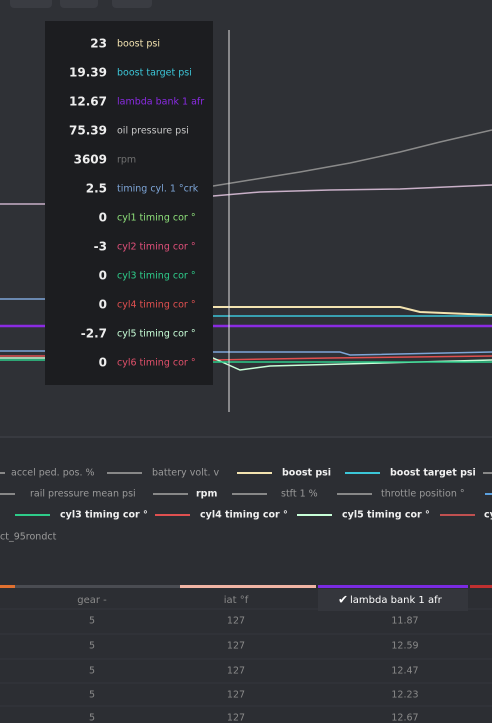 Image resolution: width=492 pixels, height=723 pixels. I want to click on tooltip-value: -3, so click(100, 247).